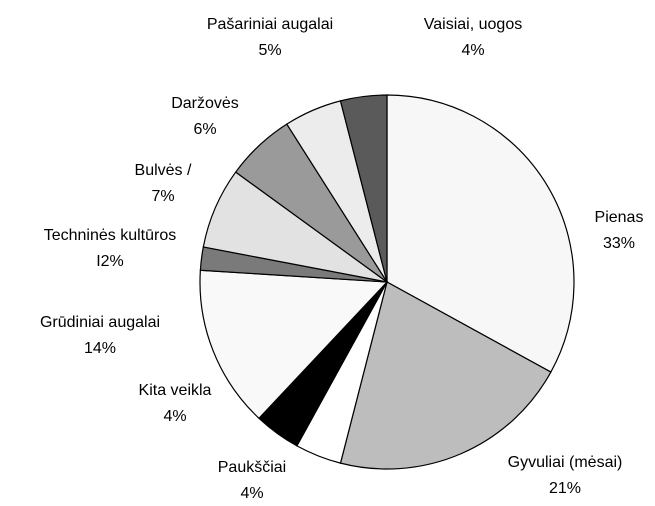 The width and height of the screenshot is (655, 506). What do you see at coordinates (619, 217) in the screenshot?
I see `slice-label: Pienas` at bounding box center [619, 217].